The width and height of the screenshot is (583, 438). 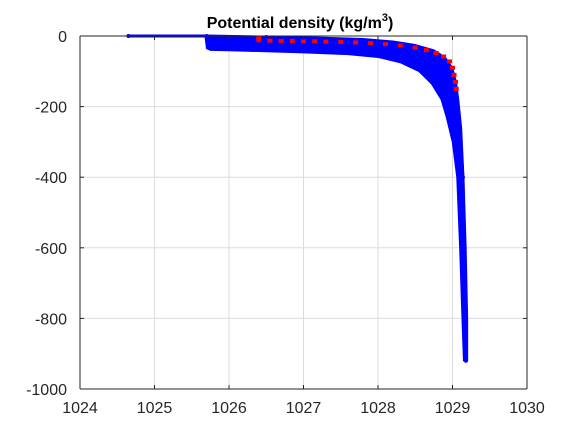 I want to click on x-tick-label: 1029, so click(x=453, y=408).